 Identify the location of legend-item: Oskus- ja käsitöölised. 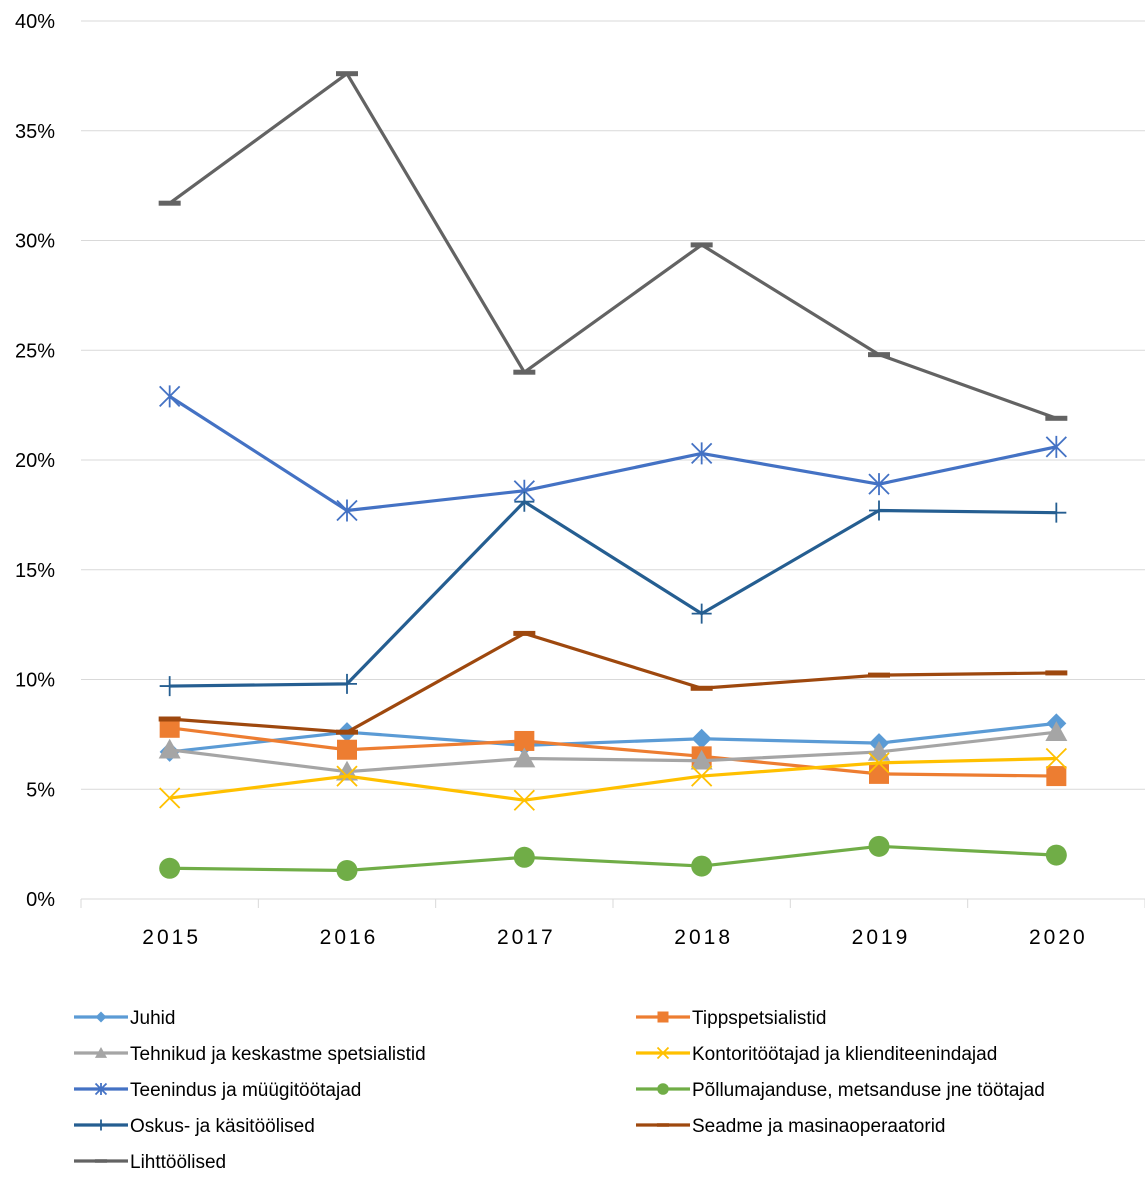
(194, 1126).